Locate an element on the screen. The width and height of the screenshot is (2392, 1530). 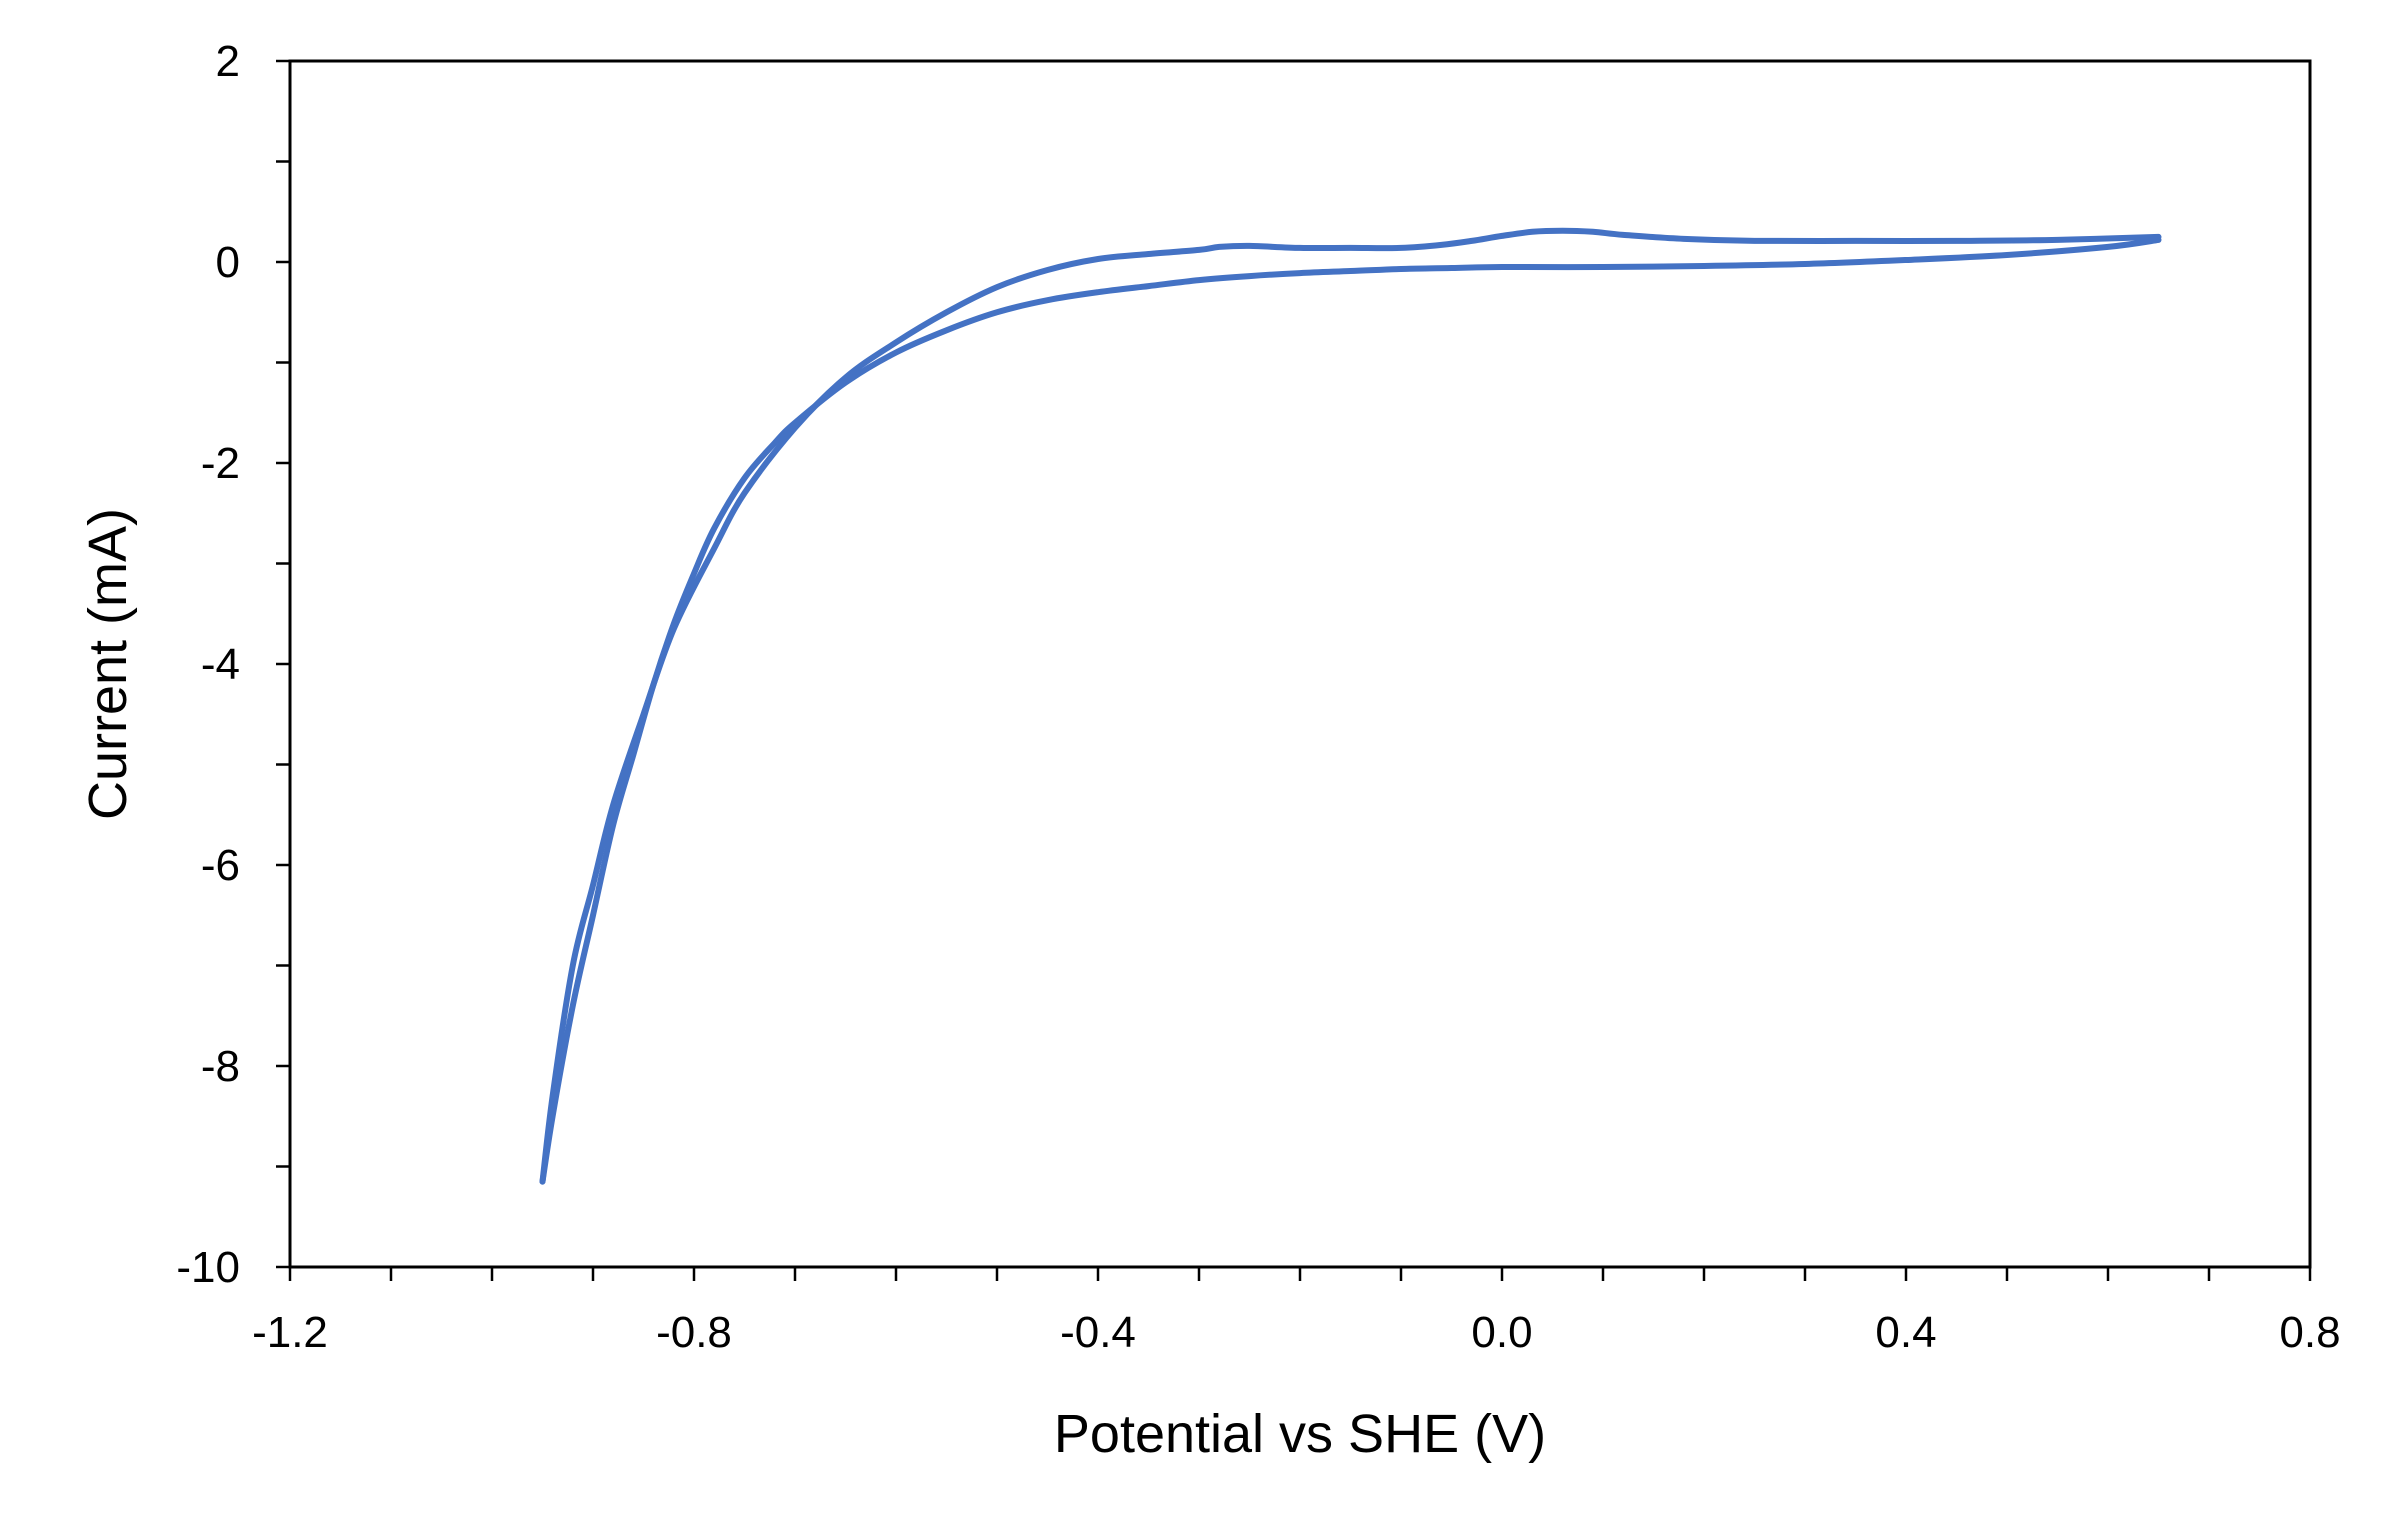
y-minor-ticks is located at coordinates (283, 664).